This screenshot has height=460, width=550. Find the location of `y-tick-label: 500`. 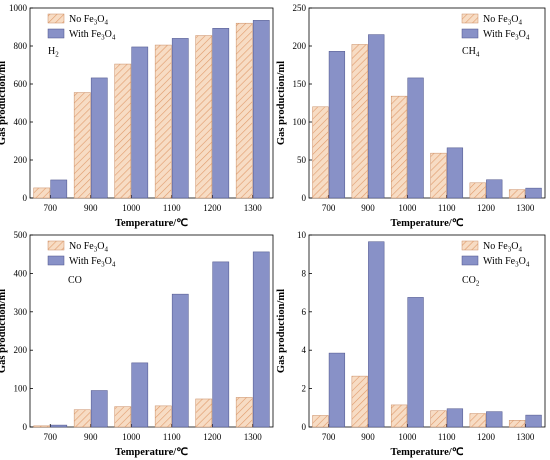

y-tick-label: 500 is located at coordinates (21, 235).